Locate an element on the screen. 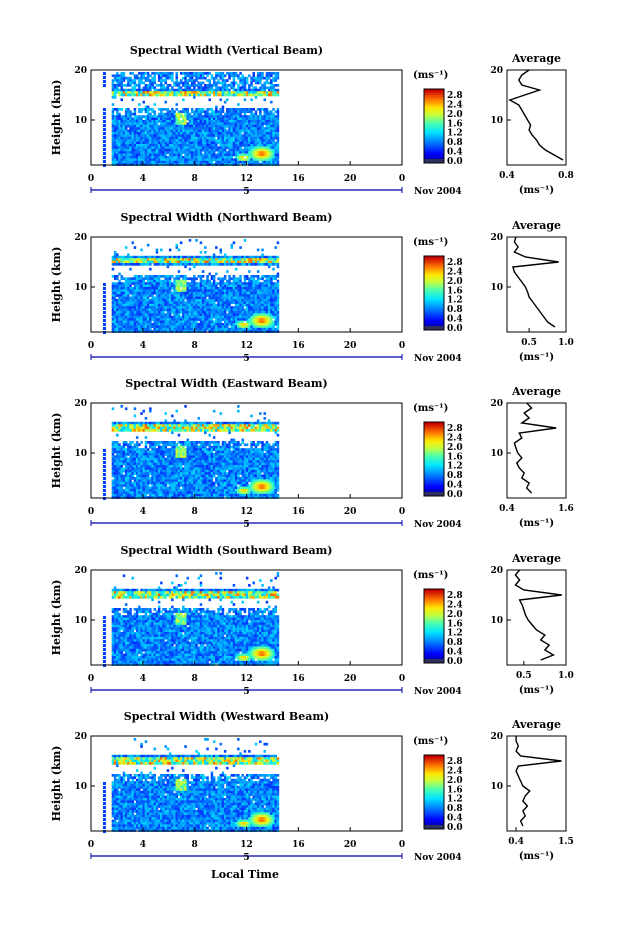  panel-title: Spectral Width (Southward Beam) is located at coordinates (226, 550).